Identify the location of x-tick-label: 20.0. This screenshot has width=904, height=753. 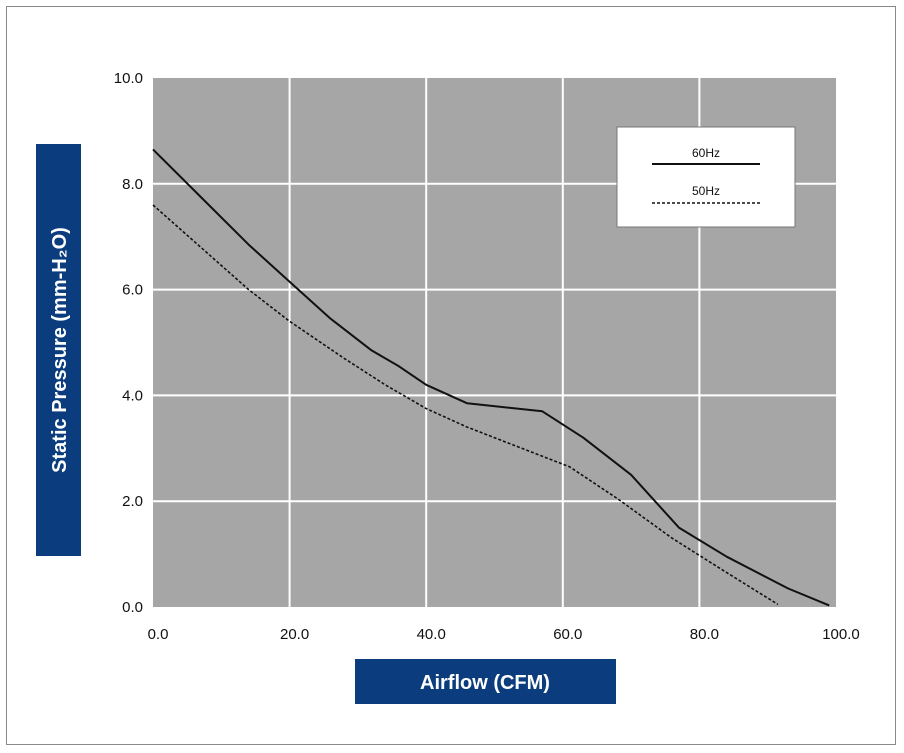
(294, 634).